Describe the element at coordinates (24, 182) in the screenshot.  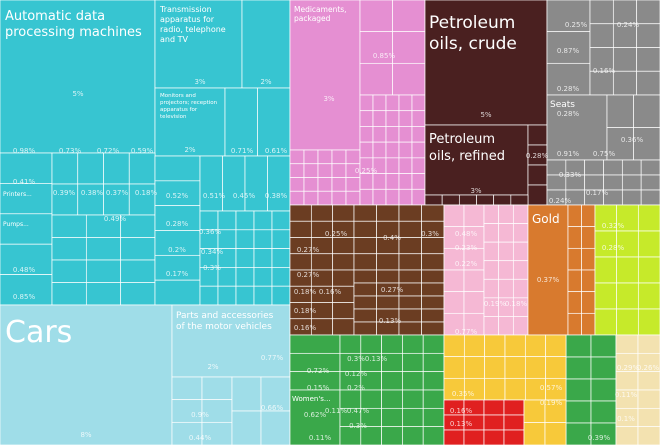
I see `small-value-machines: 0.41%` at that location.